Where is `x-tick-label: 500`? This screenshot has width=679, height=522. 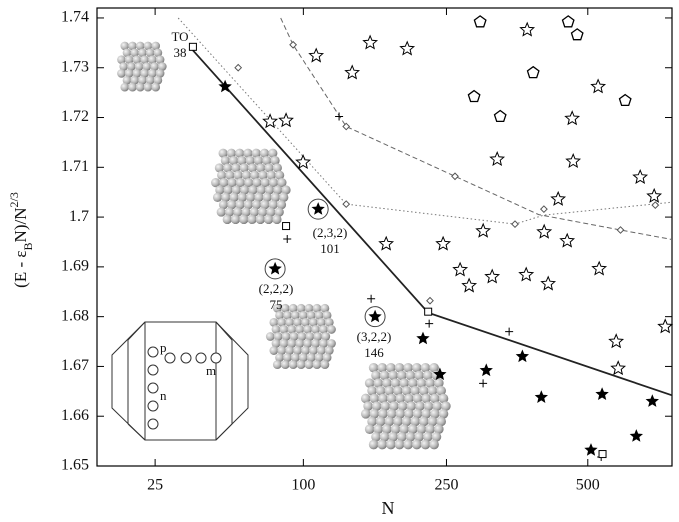 x-tick-label: 500 is located at coordinates (588, 485).